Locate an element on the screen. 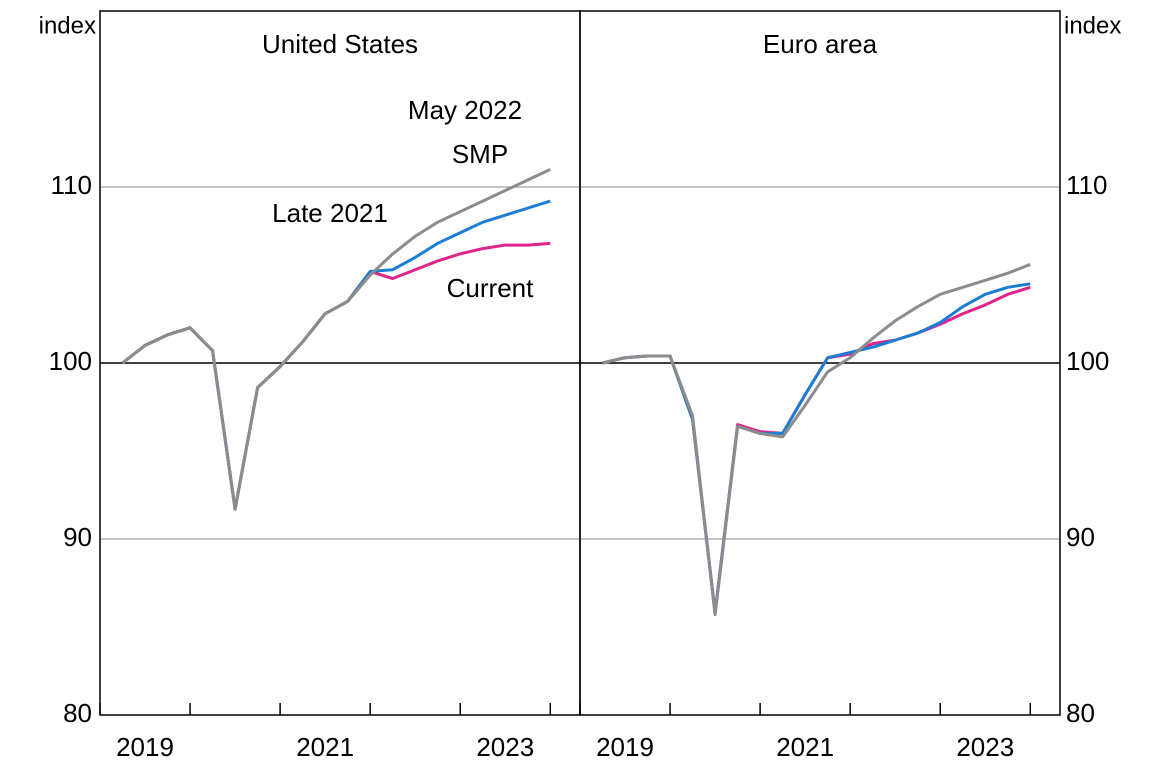 The height and width of the screenshot is (766, 1149). panel-title: Euro area is located at coordinates (820, 44).